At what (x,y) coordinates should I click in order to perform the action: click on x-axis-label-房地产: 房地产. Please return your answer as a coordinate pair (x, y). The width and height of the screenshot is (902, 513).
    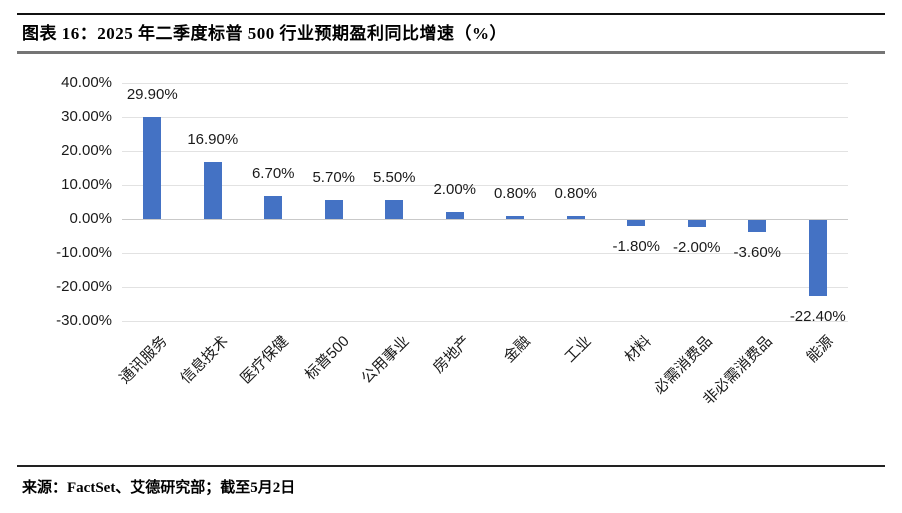
    Looking at the image, I should click on (451, 354).